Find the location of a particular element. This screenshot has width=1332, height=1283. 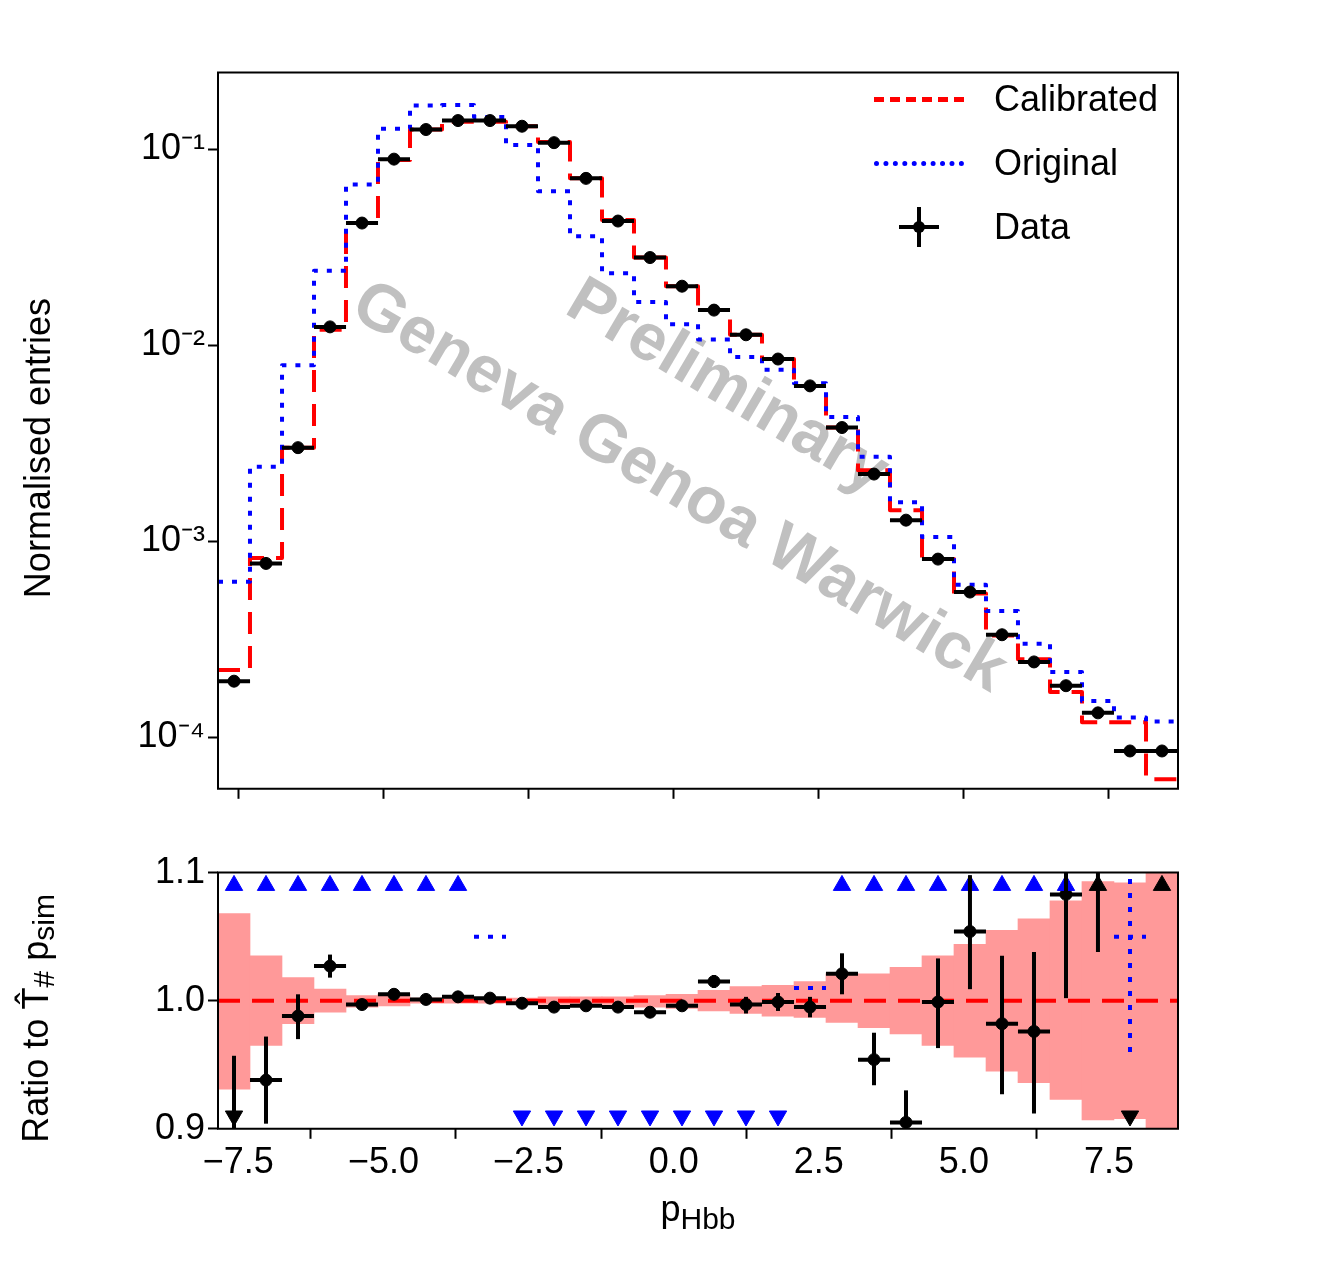

legend-label: Calibrated is located at coordinates (1075, 99).